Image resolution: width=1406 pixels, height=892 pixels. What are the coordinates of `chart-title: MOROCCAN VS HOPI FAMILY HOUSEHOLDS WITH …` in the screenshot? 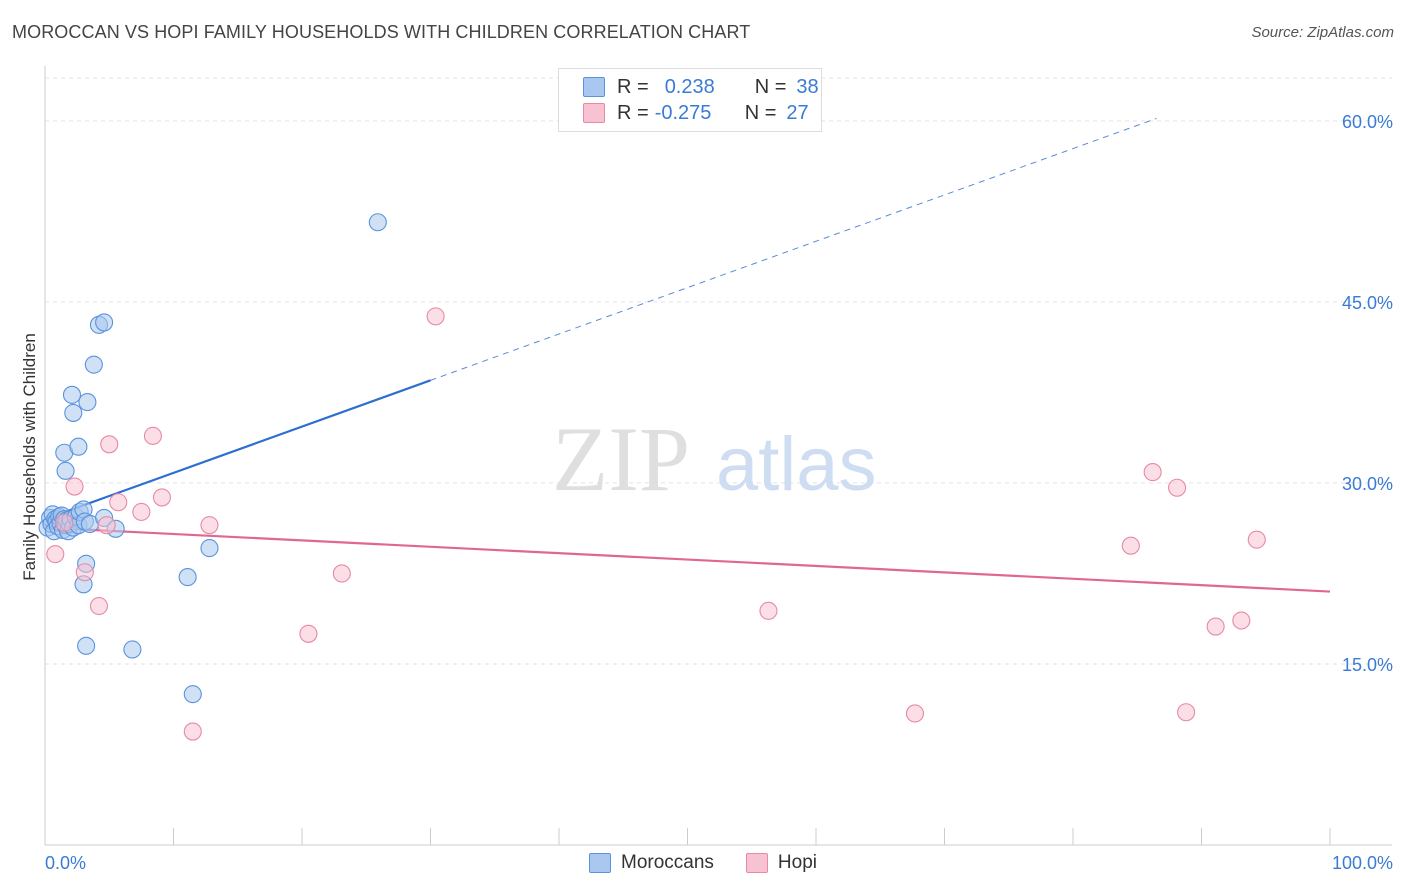 It's located at (381, 32).